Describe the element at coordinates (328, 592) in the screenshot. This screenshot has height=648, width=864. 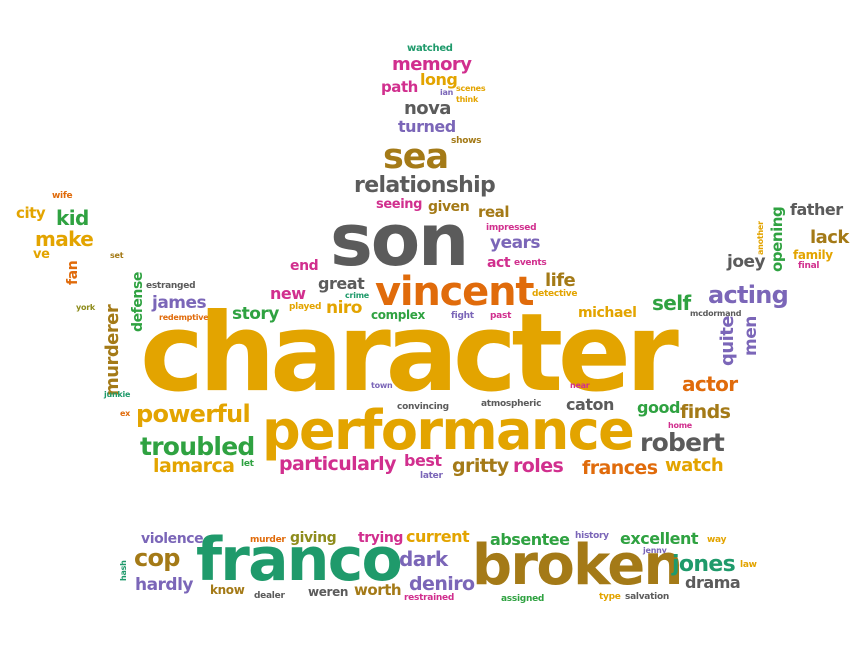
I see `word-weren: weren` at that location.